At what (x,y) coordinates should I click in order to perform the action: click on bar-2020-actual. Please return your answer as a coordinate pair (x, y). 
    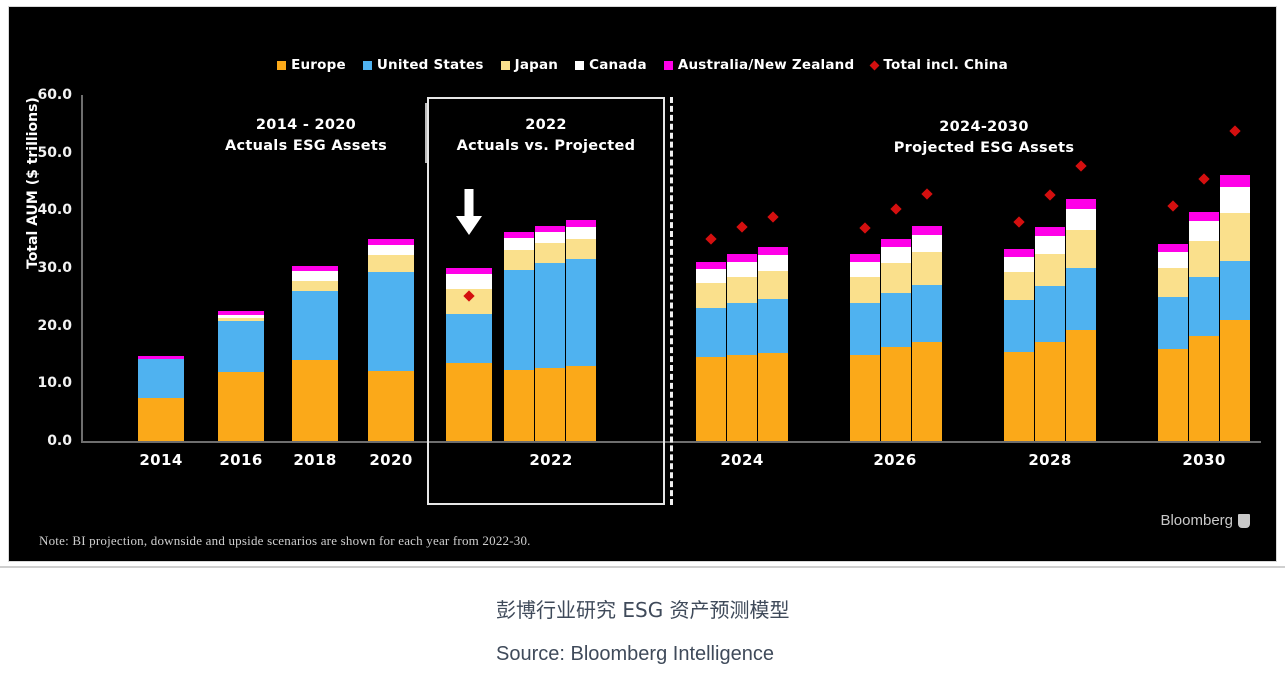
    Looking at the image, I should click on (391, 340).